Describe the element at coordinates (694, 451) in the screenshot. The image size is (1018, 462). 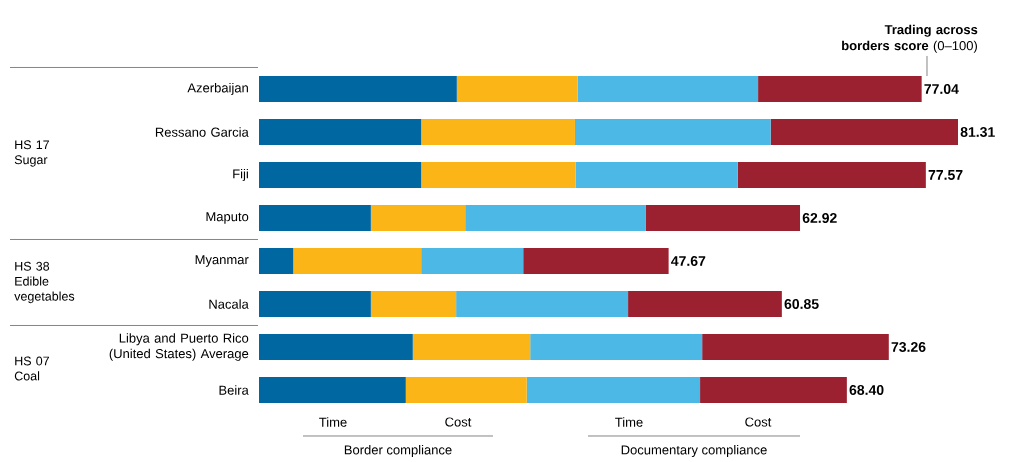
I see `text: Documentary compliance` at that location.